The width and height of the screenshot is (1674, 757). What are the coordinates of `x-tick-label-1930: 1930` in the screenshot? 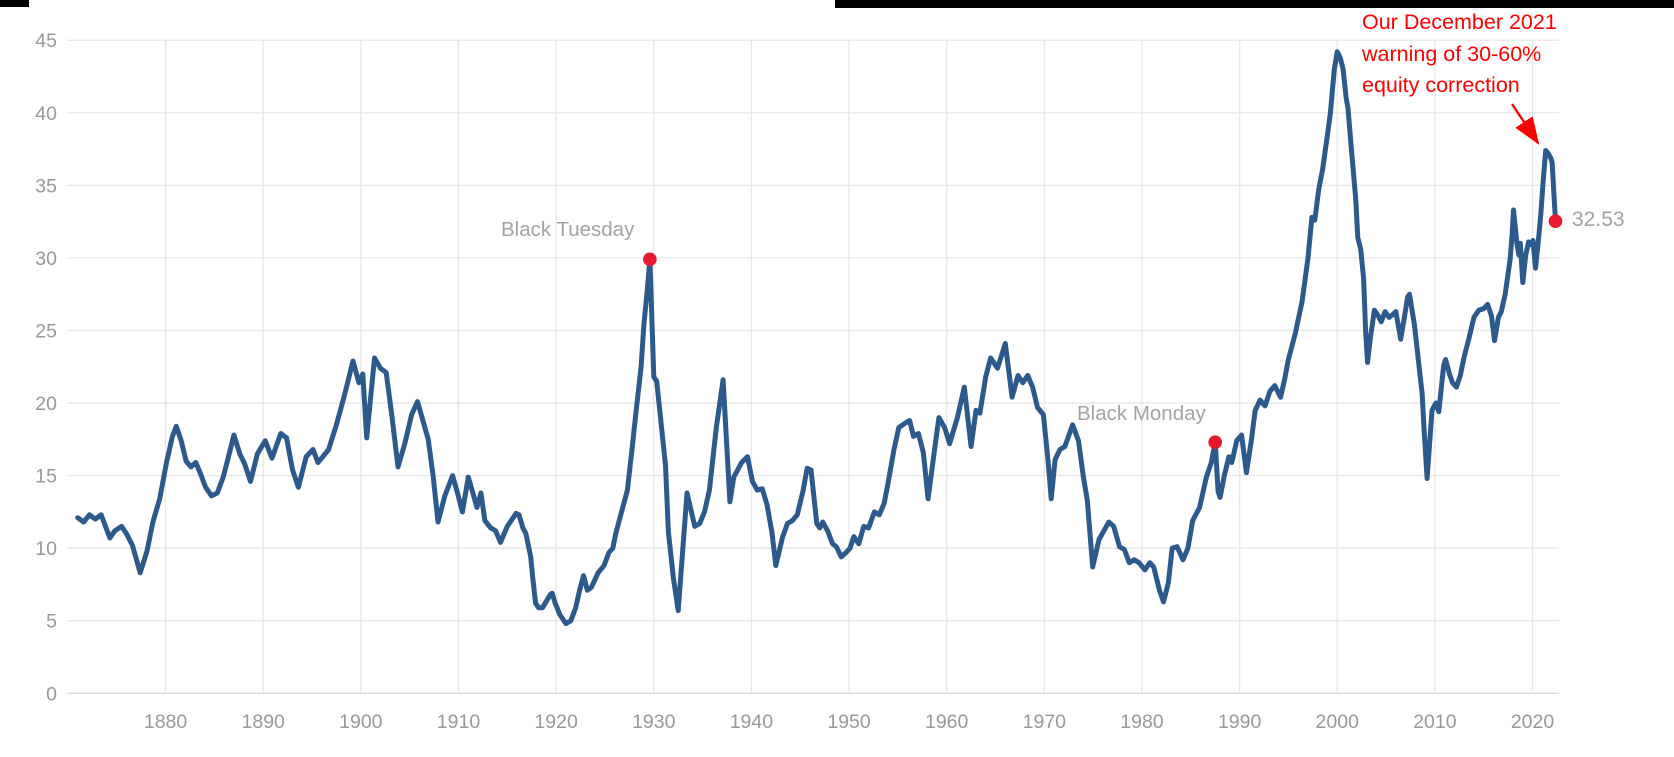 It's located at (654, 722).